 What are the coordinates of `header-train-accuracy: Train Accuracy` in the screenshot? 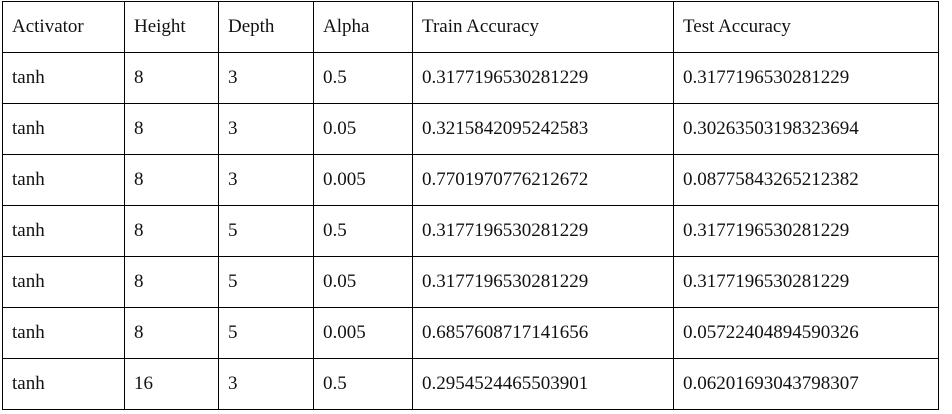 It's located at (543, 27).